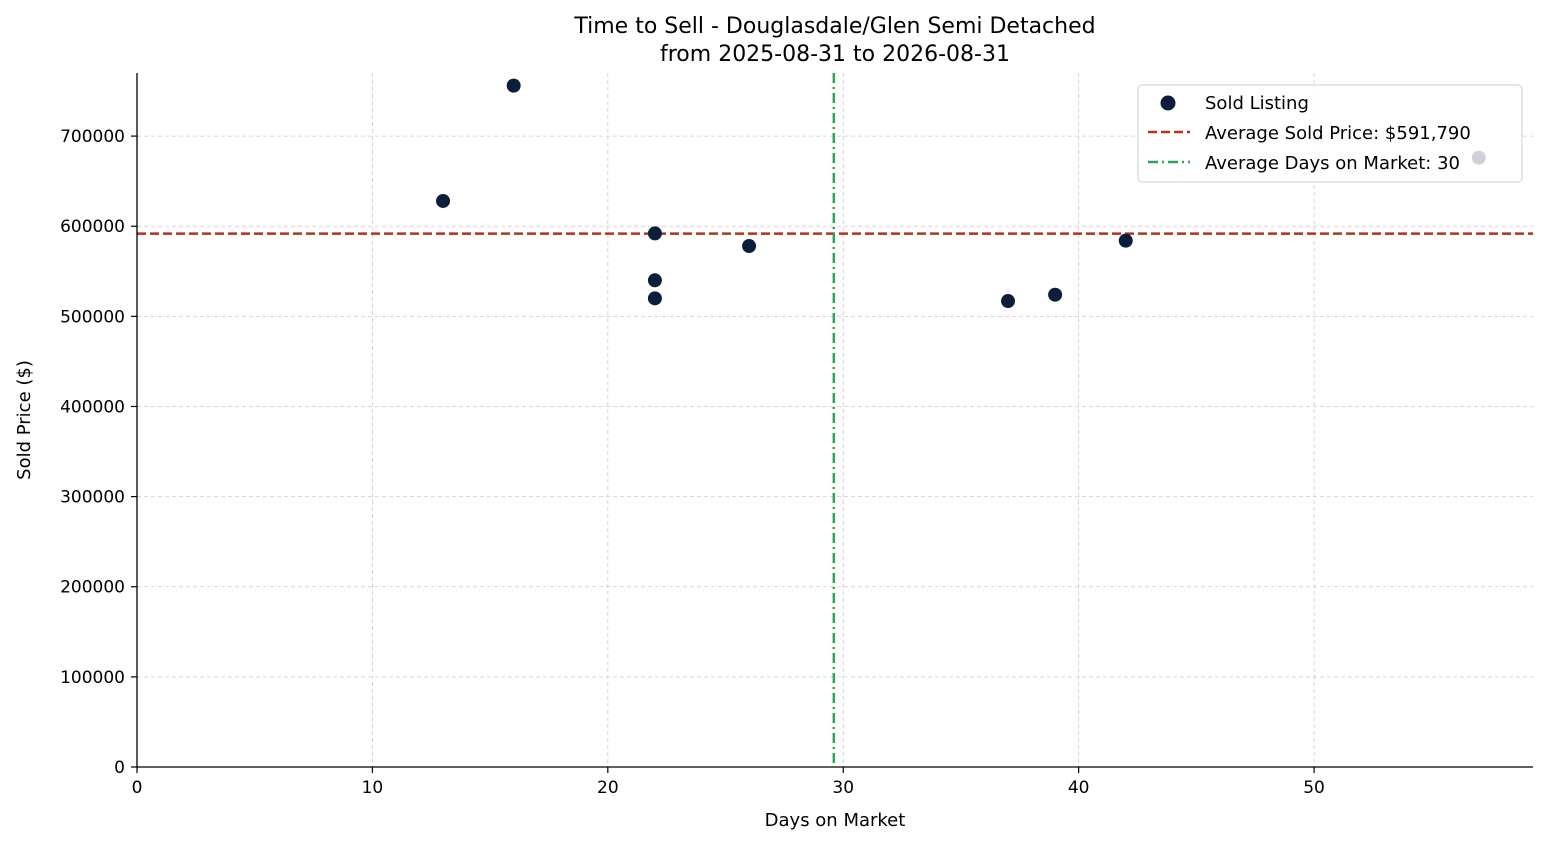 This screenshot has height=845, width=1547. What do you see at coordinates (119, 768) in the screenshot?
I see `y-tick-label: 0` at bounding box center [119, 768].